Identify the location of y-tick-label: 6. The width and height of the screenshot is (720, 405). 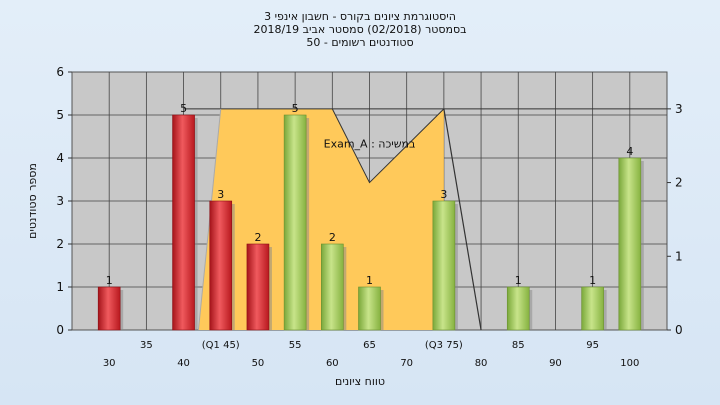
(60, 72).